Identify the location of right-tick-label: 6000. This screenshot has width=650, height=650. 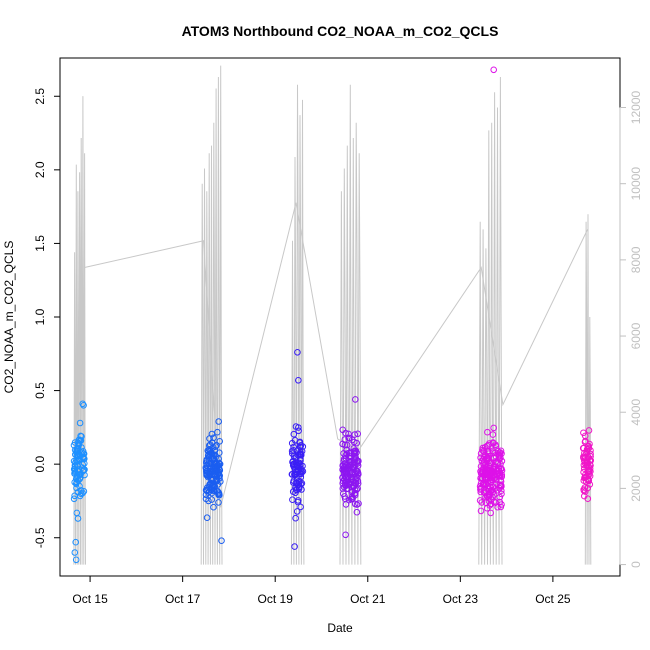
(636, 335).